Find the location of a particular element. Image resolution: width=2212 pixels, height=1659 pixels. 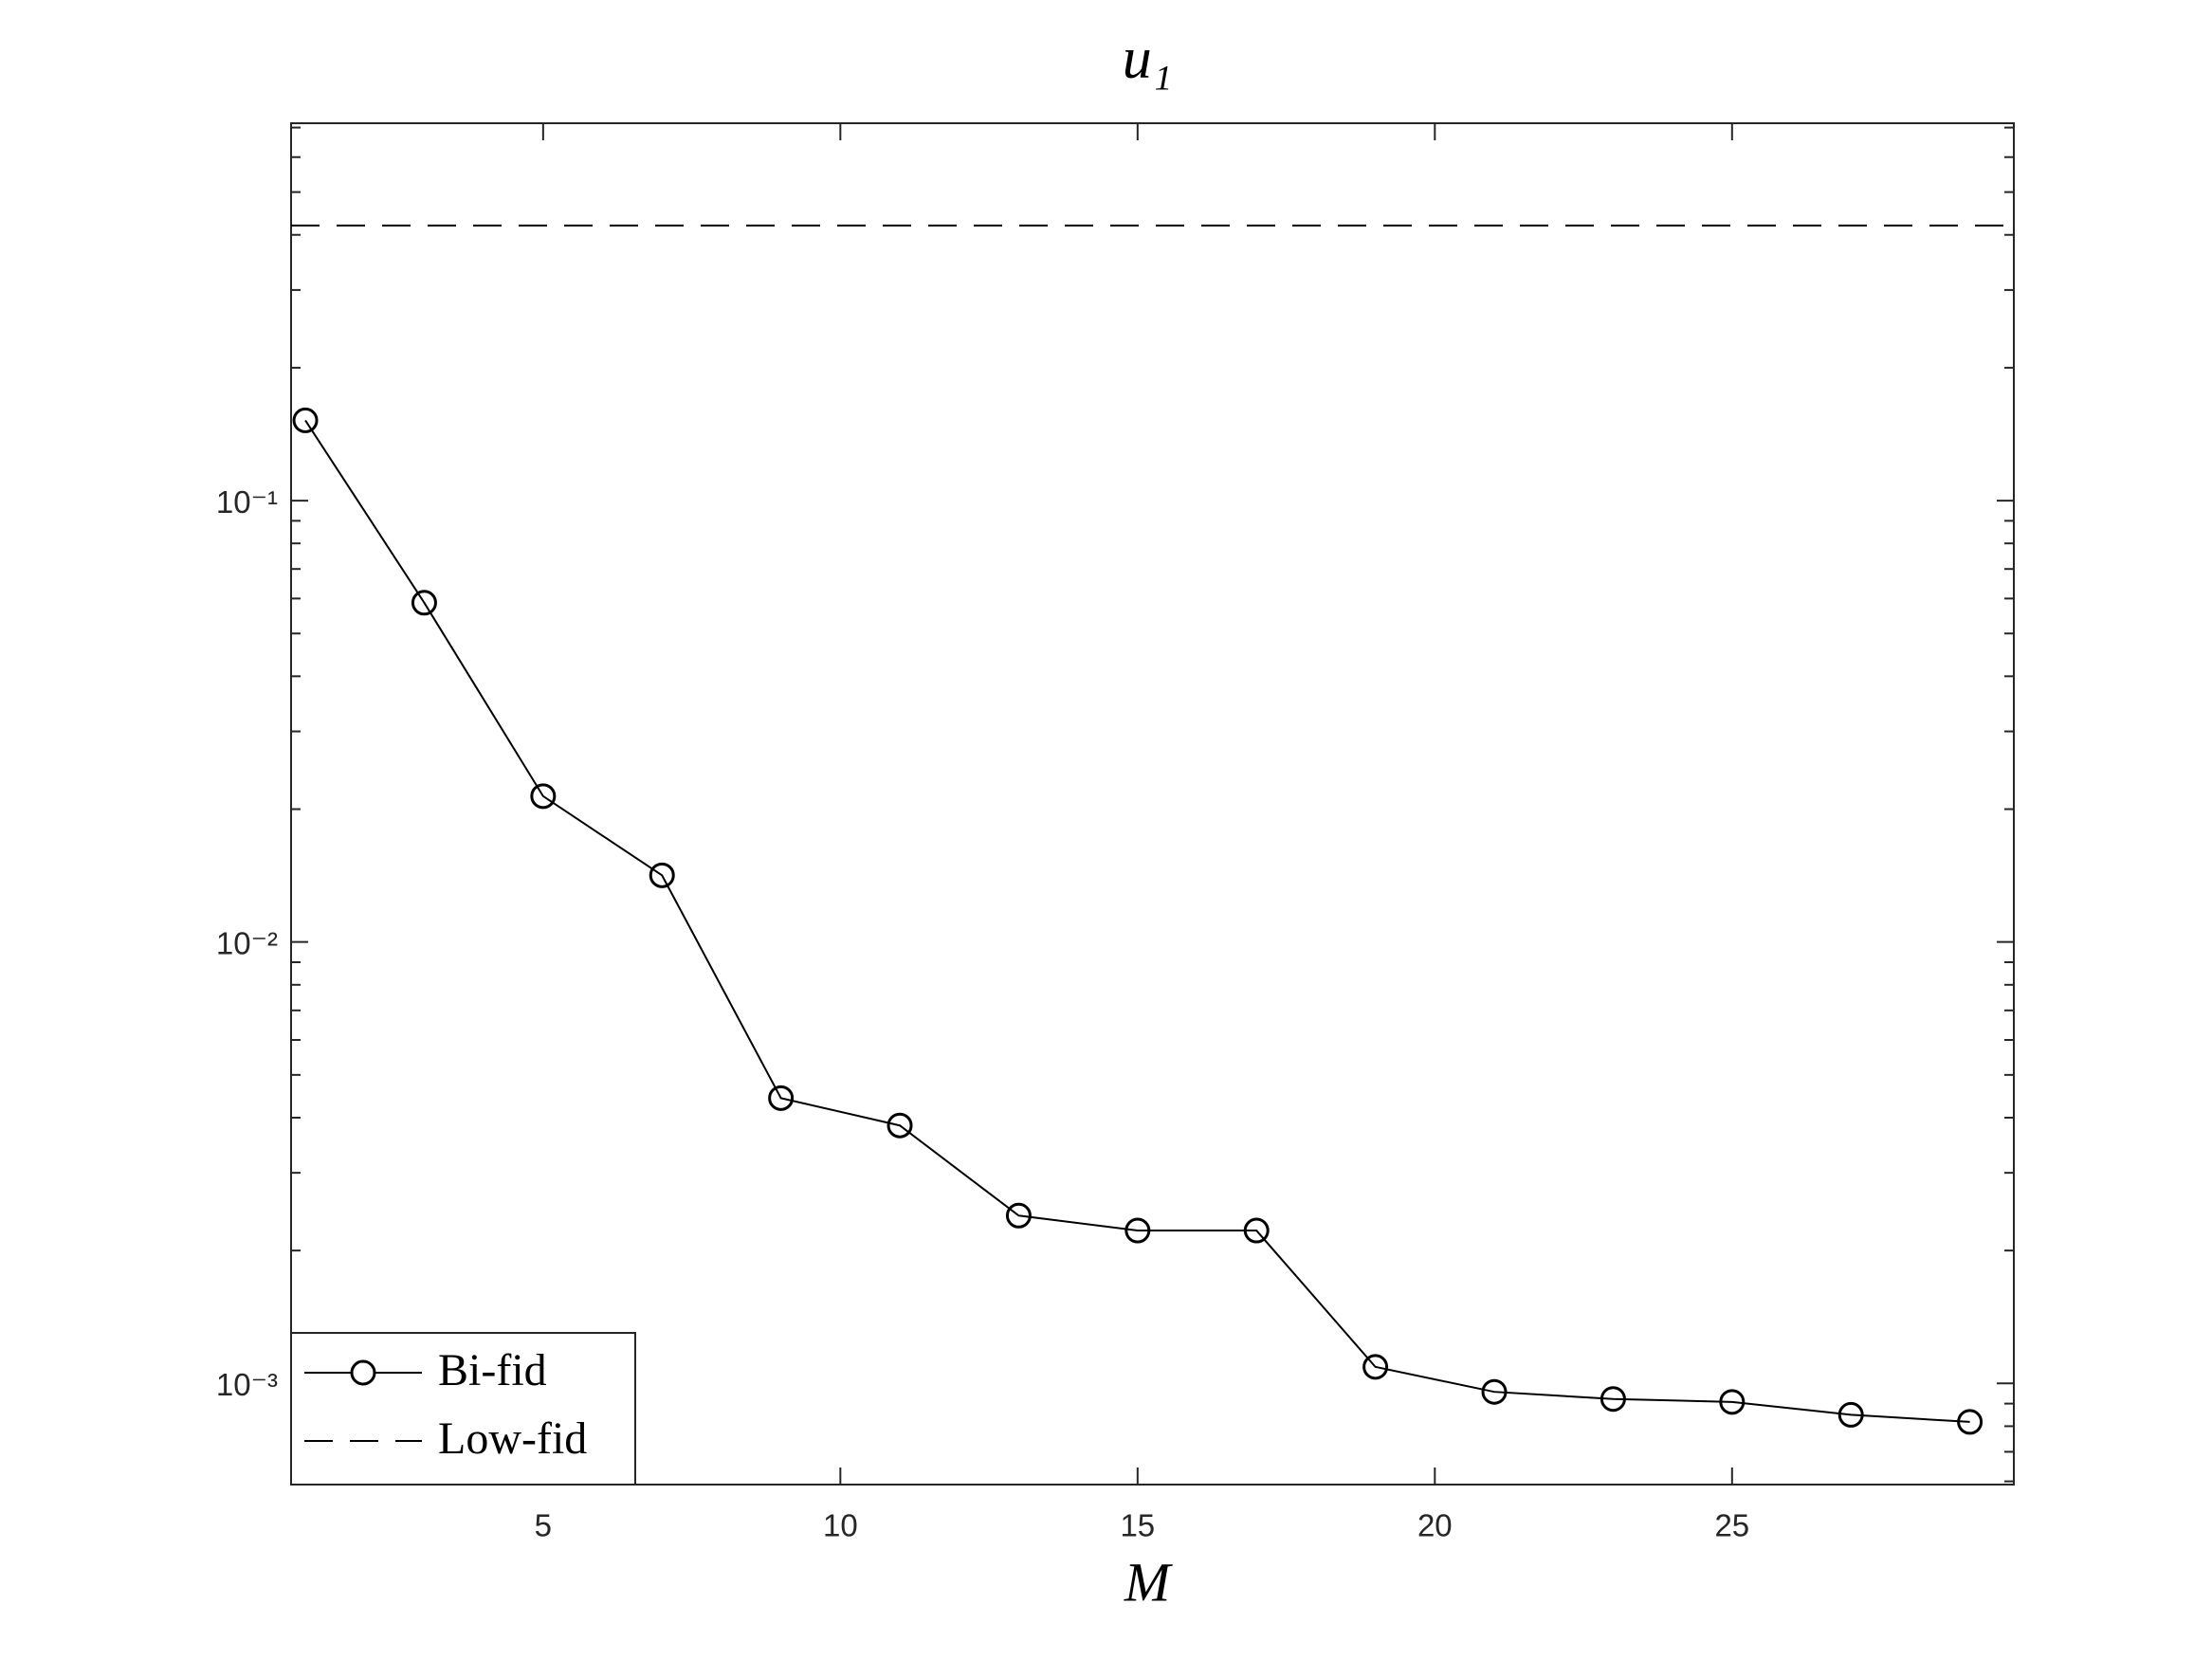

y-tick-label: 10⁻¹ is located at coordinates (247, 502).